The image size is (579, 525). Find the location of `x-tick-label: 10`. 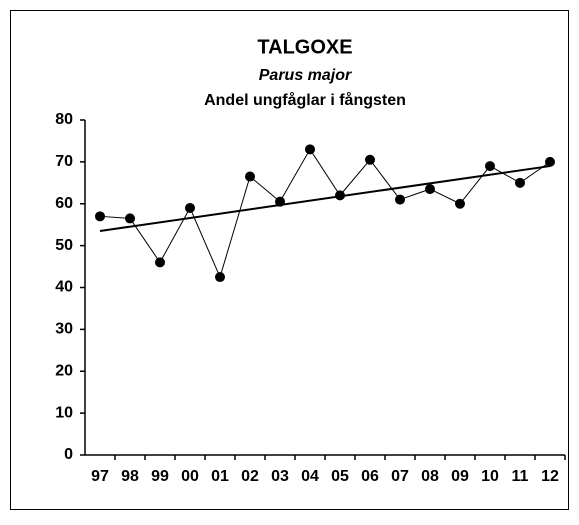

x-tick-label: 10 is located at coordinates (490, 476).